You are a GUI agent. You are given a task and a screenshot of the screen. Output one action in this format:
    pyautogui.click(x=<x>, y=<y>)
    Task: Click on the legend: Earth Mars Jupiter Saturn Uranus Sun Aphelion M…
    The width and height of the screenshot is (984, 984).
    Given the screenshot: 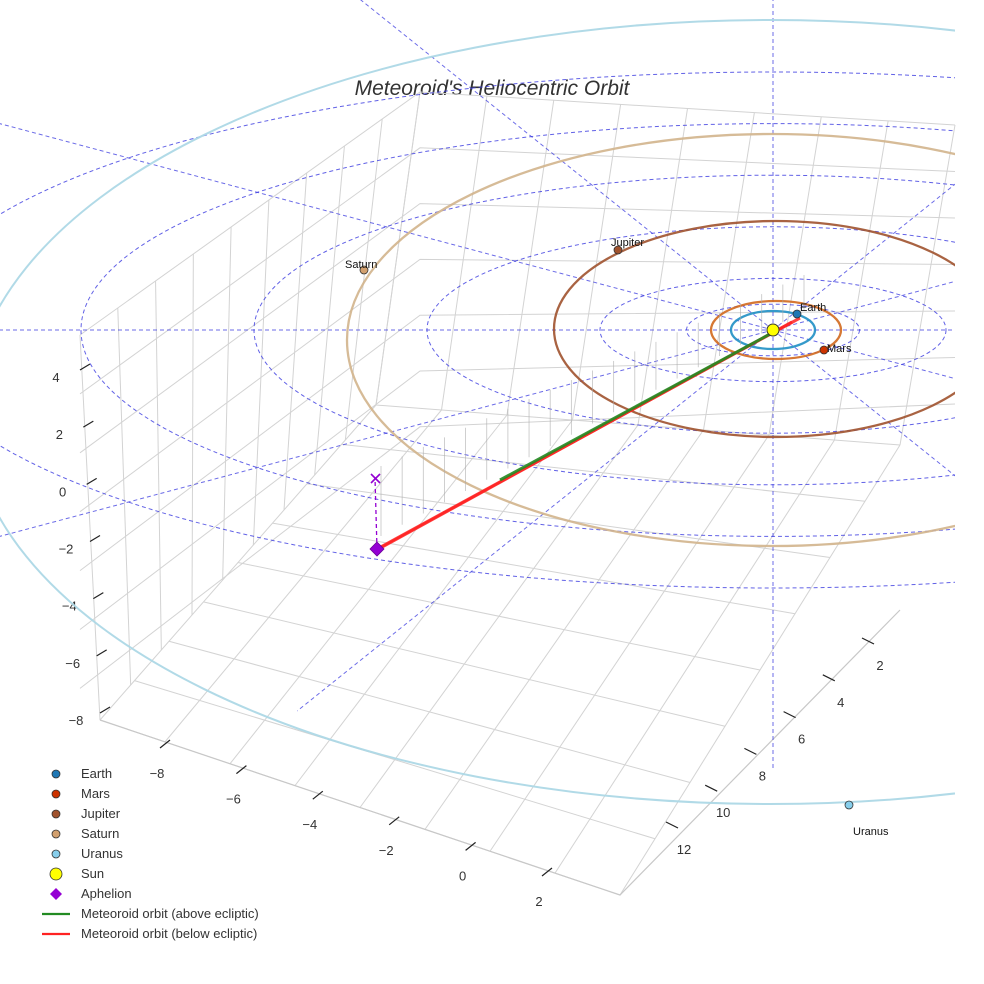 What is the action you would take?
    pyautogui.click(x=190, y=854)
    